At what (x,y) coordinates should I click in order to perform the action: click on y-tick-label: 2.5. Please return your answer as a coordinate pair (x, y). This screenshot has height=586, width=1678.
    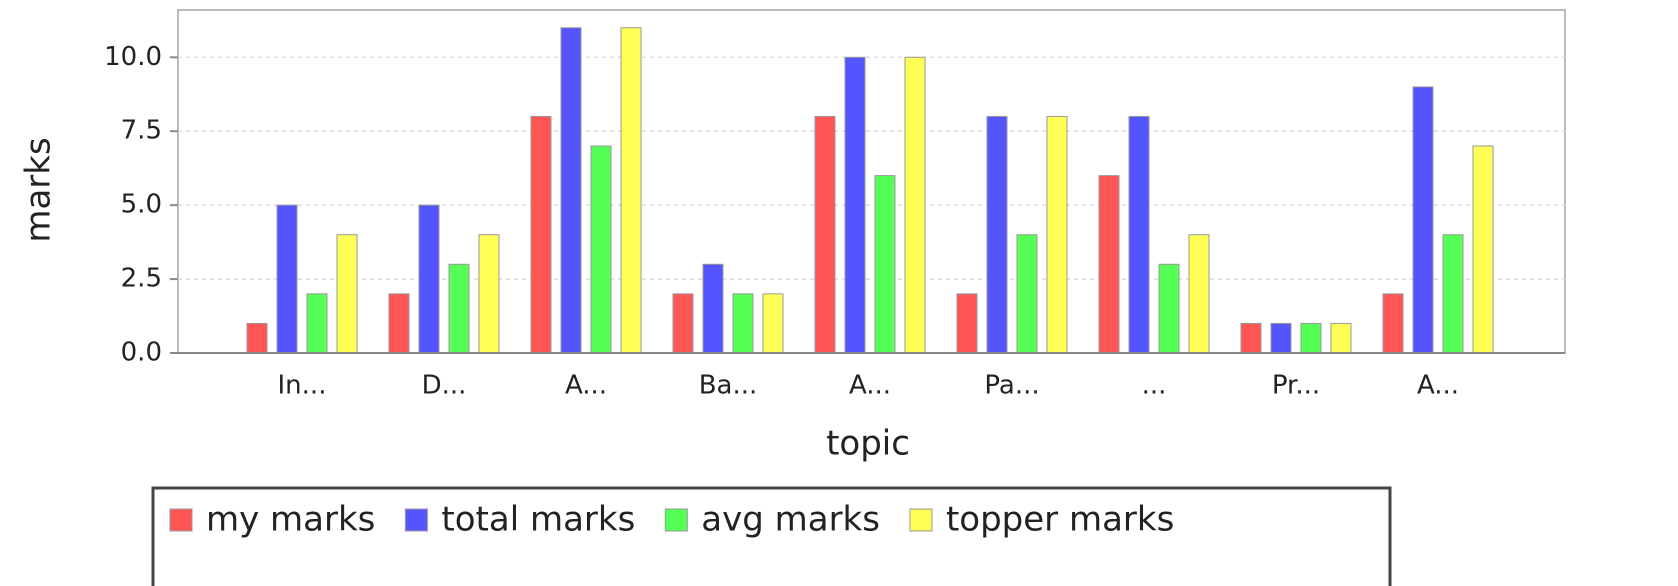
    Looking at the image, I should click on (141, 279).